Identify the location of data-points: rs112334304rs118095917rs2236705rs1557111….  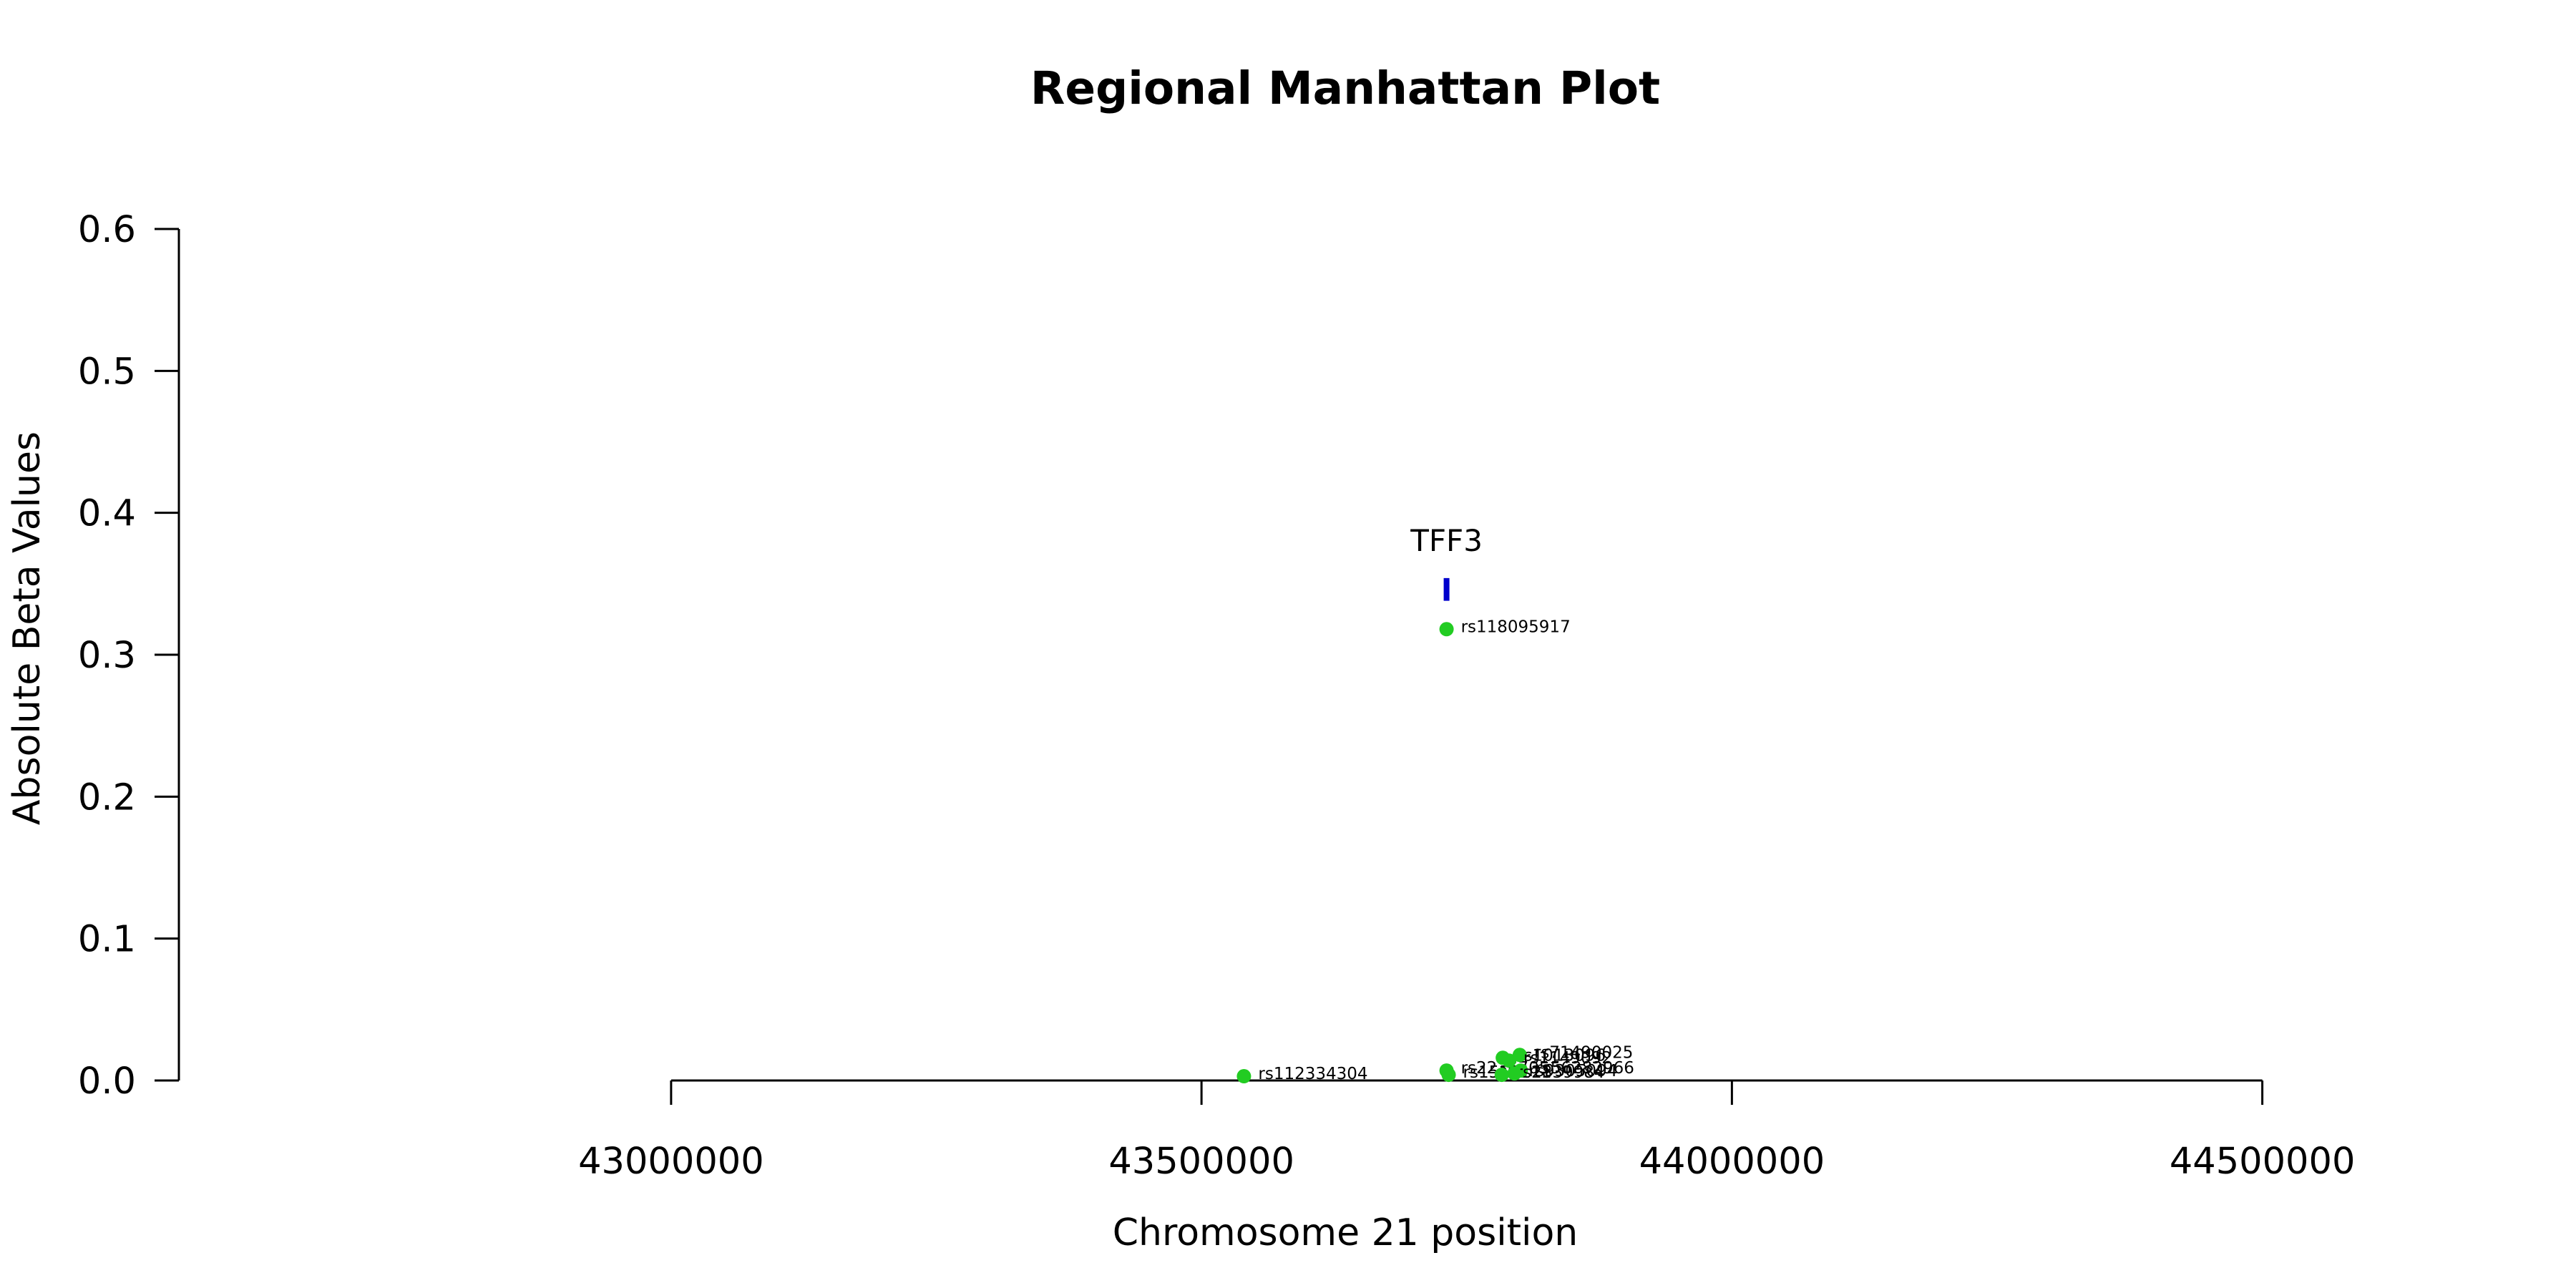
(1435, 851).